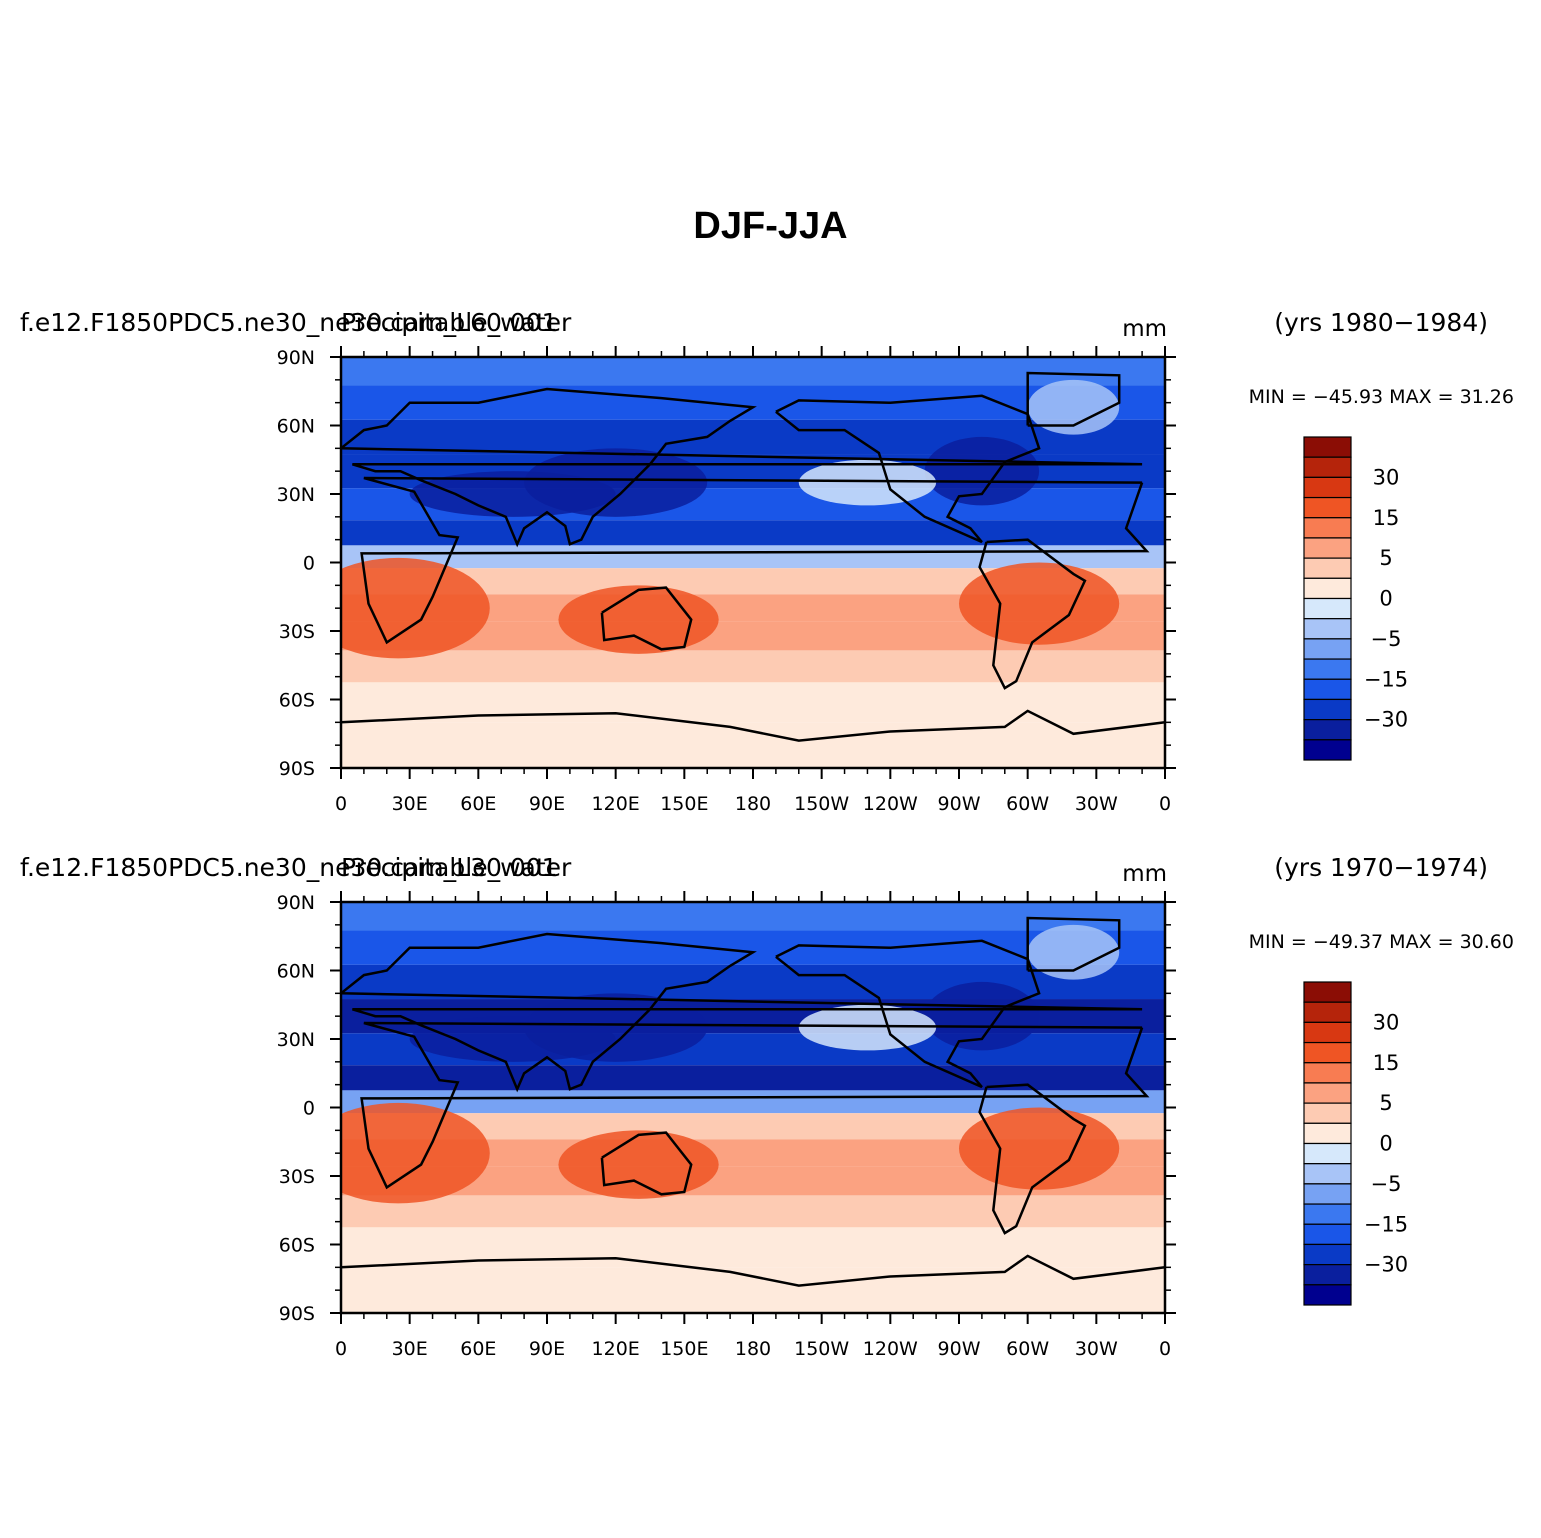 This screenshot has width=1541, height=1538. I want to click on min-max-label: MIN = −45.93 MAX = 31.26, so click(1381, 397).